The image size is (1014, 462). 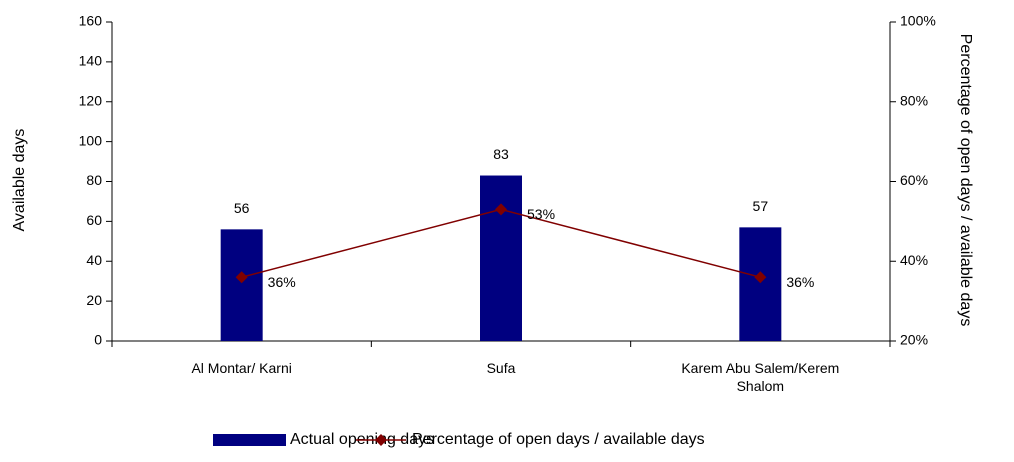 What do you see at coordinates (241, 368) in the screenshot?
I see `x-tick-label: Al Montar/ Karni` at bounding box center [241, 368].